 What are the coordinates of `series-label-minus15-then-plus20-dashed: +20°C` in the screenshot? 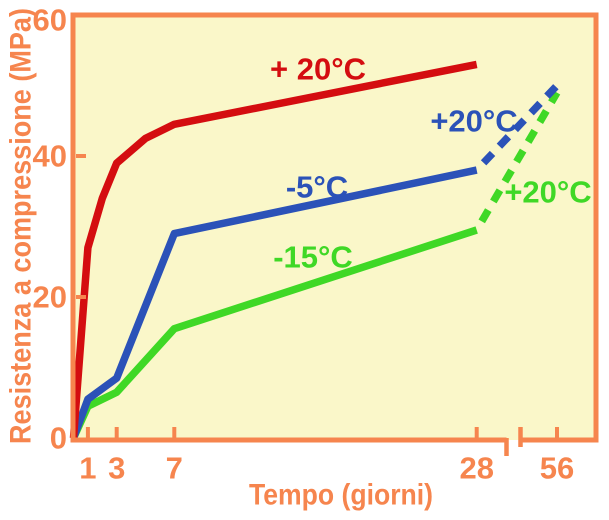 It's located at (547, 192).